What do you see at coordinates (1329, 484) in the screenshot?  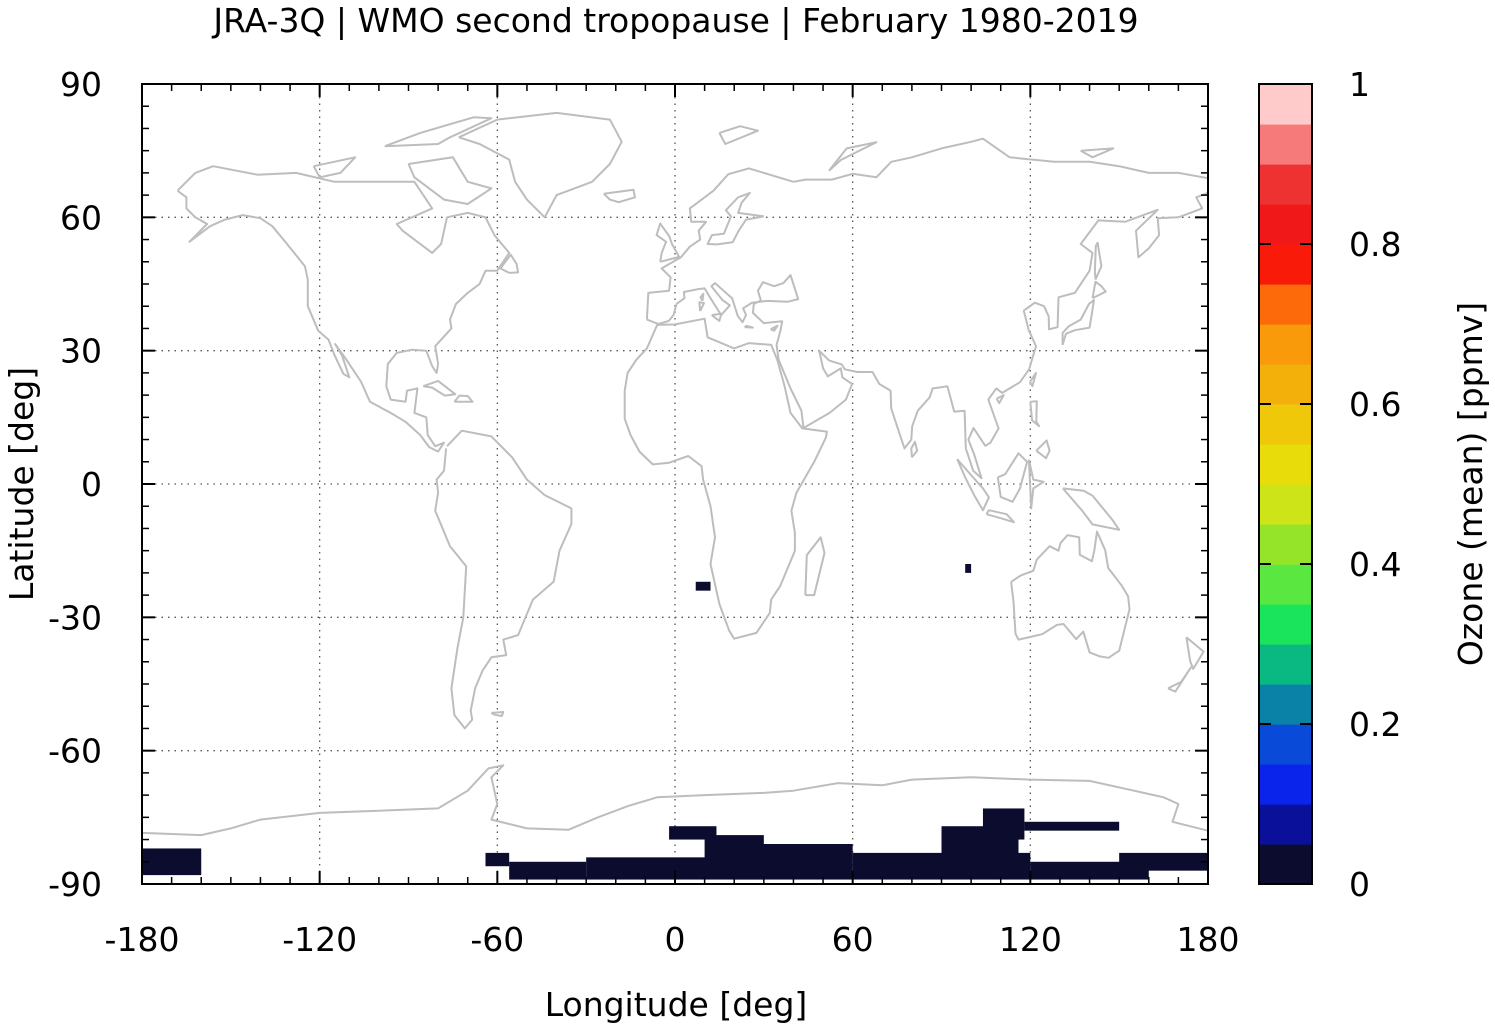 I see `colorbar: 0 0.2 0.4 0.6 0.8 1` at bounding box center [1329, 484].